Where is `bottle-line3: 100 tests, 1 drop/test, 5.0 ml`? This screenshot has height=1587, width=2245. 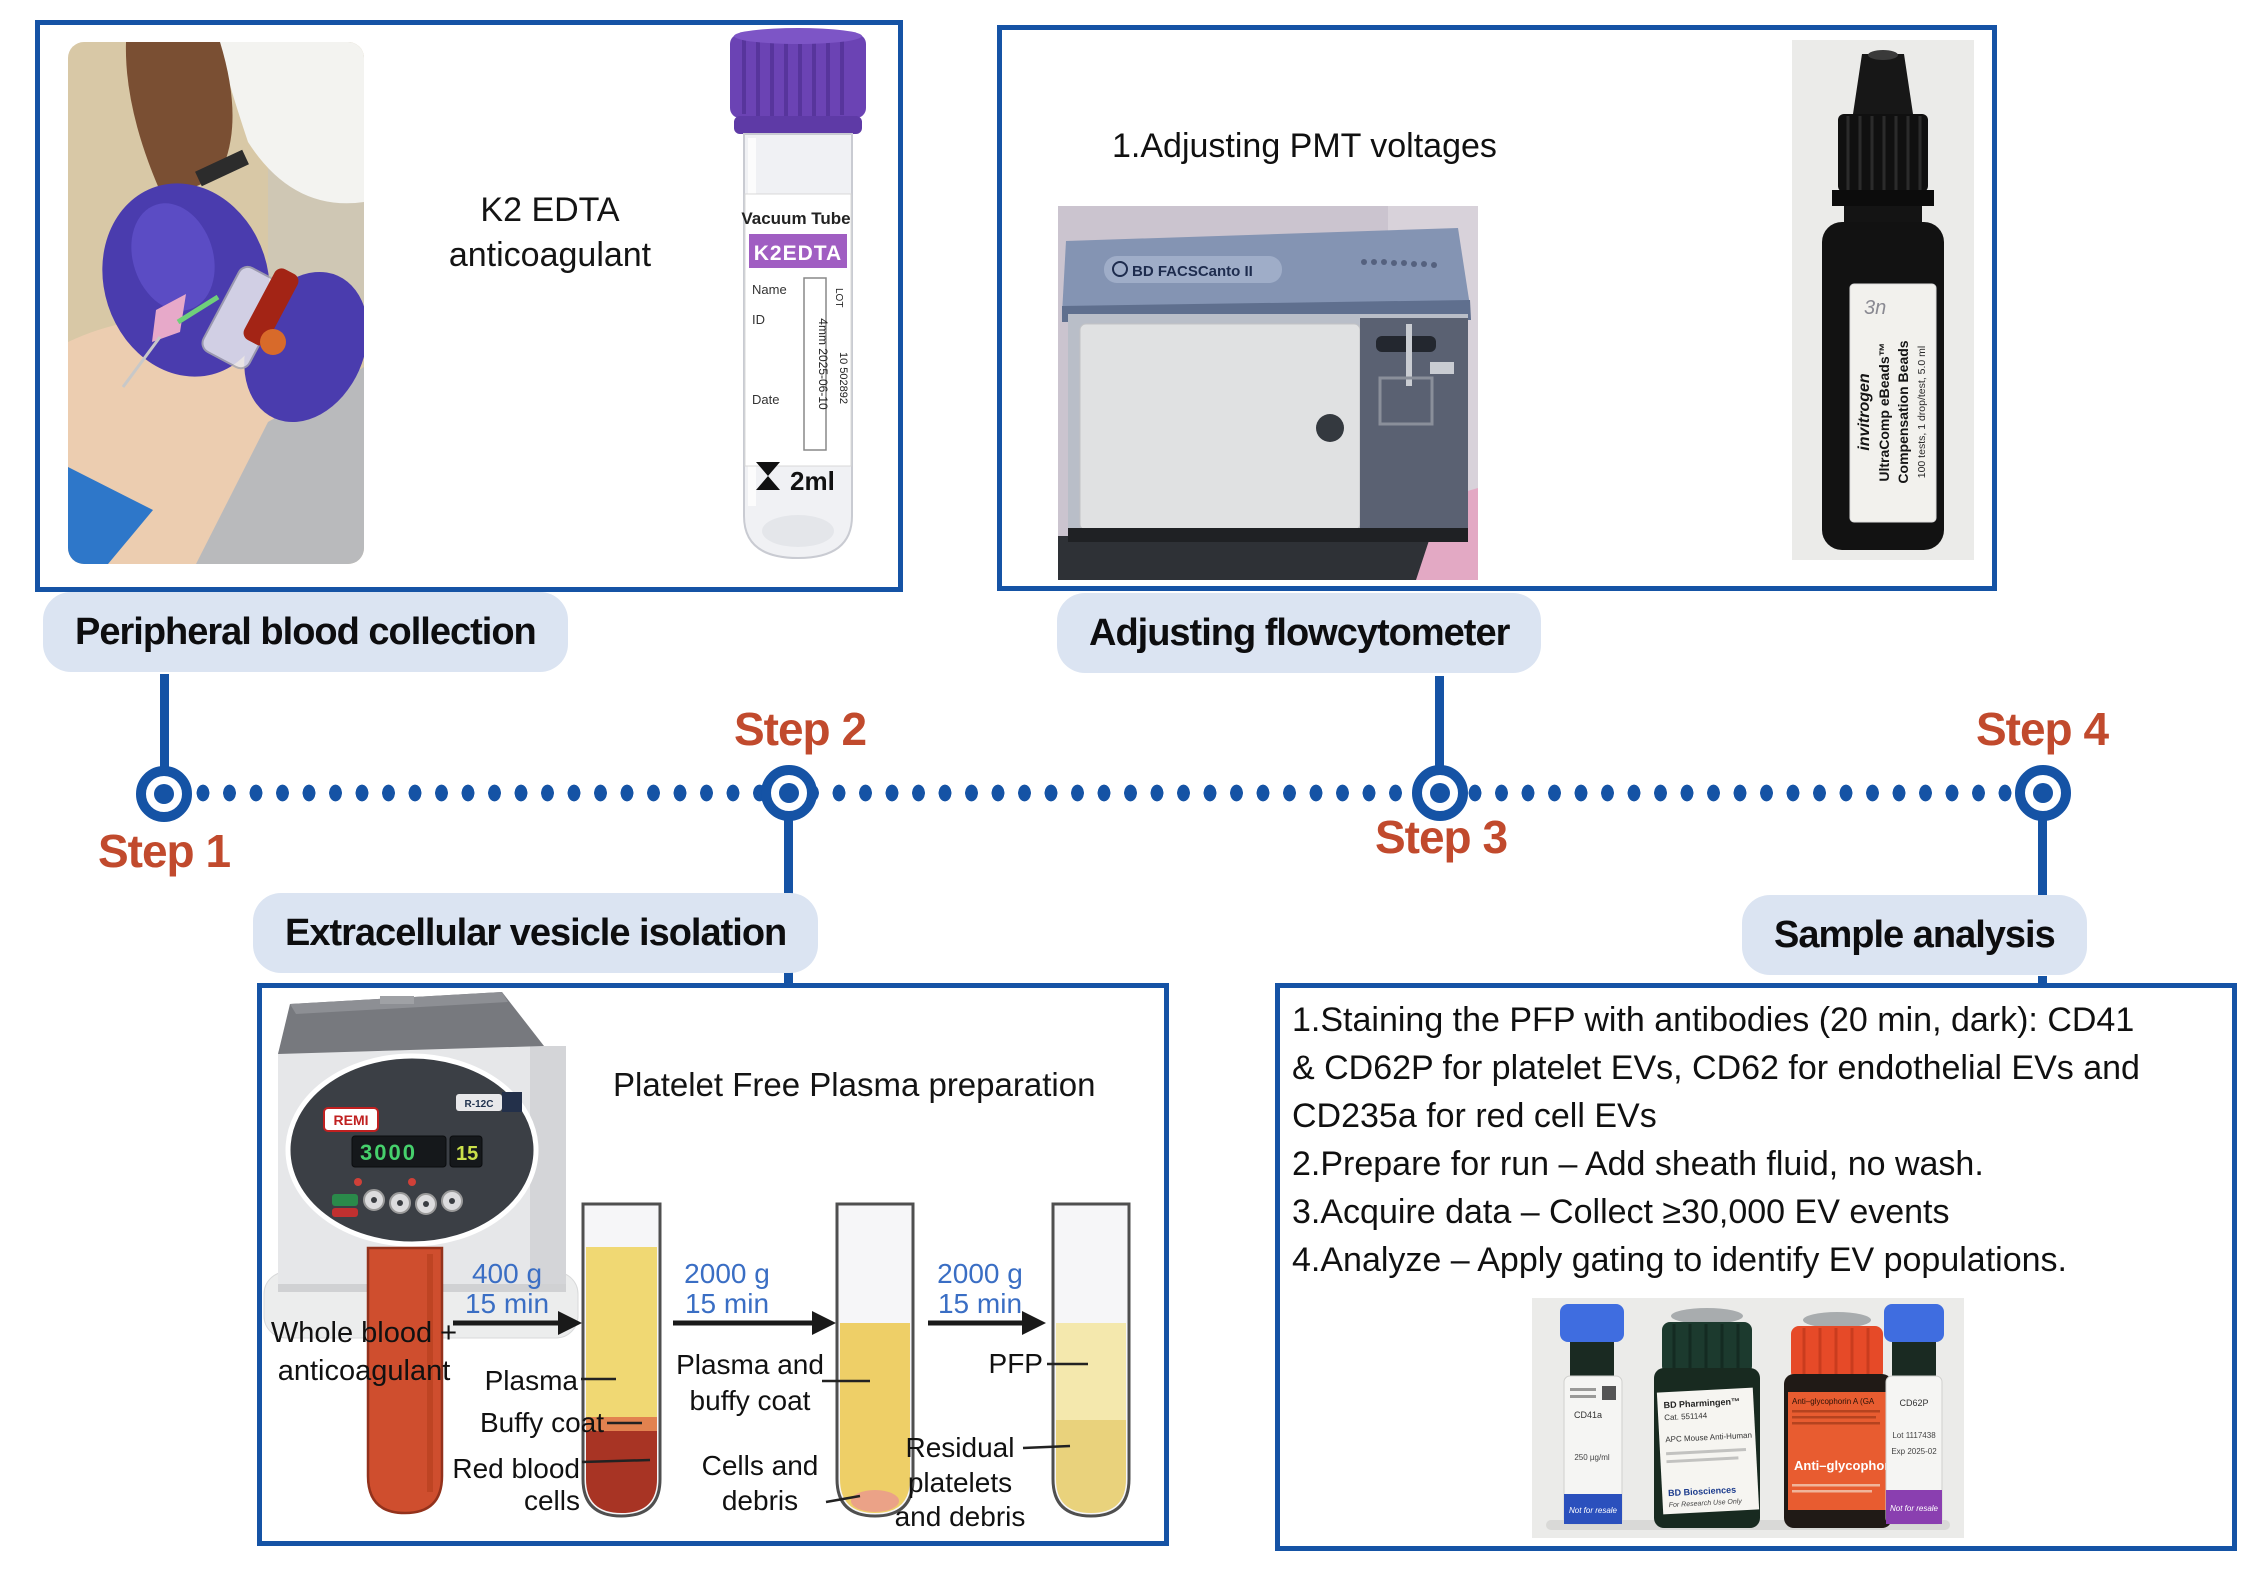
bottle-line3: 100 tests, 1 drop/test, 5.0 ml is located at coordinates (1922, 412).